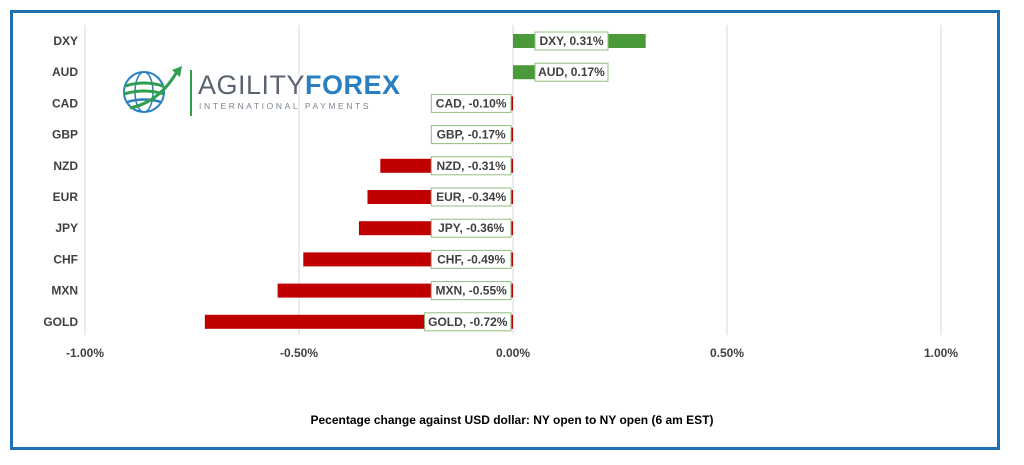 This screenshot has width=1024, height=465. I want to click on data-label: GBP, -0.17%, so click(471, 135).